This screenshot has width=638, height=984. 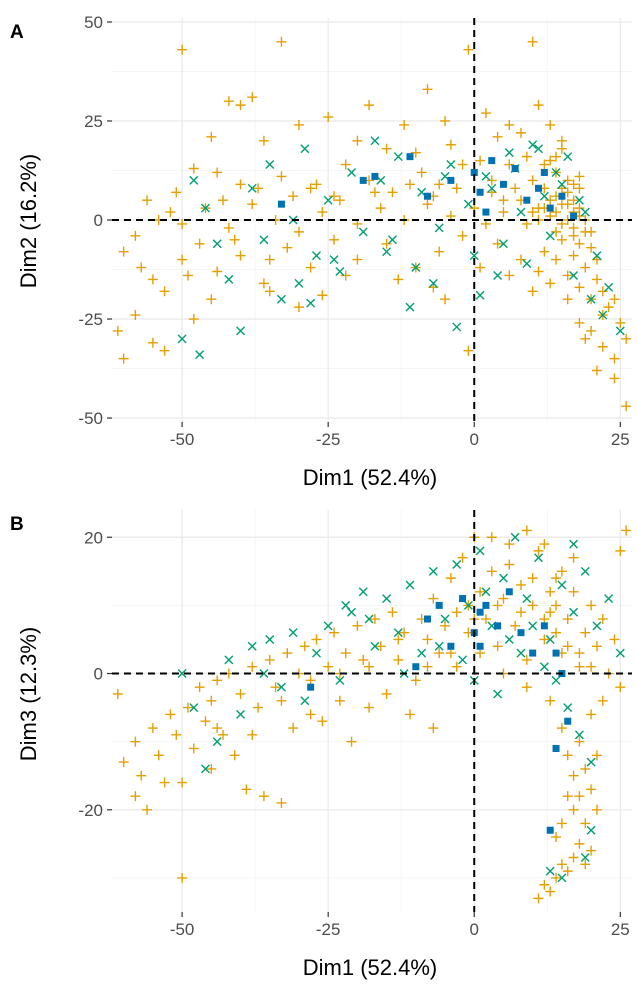 I want to click on x-tick-label: -25, so click(x=328, y=439).